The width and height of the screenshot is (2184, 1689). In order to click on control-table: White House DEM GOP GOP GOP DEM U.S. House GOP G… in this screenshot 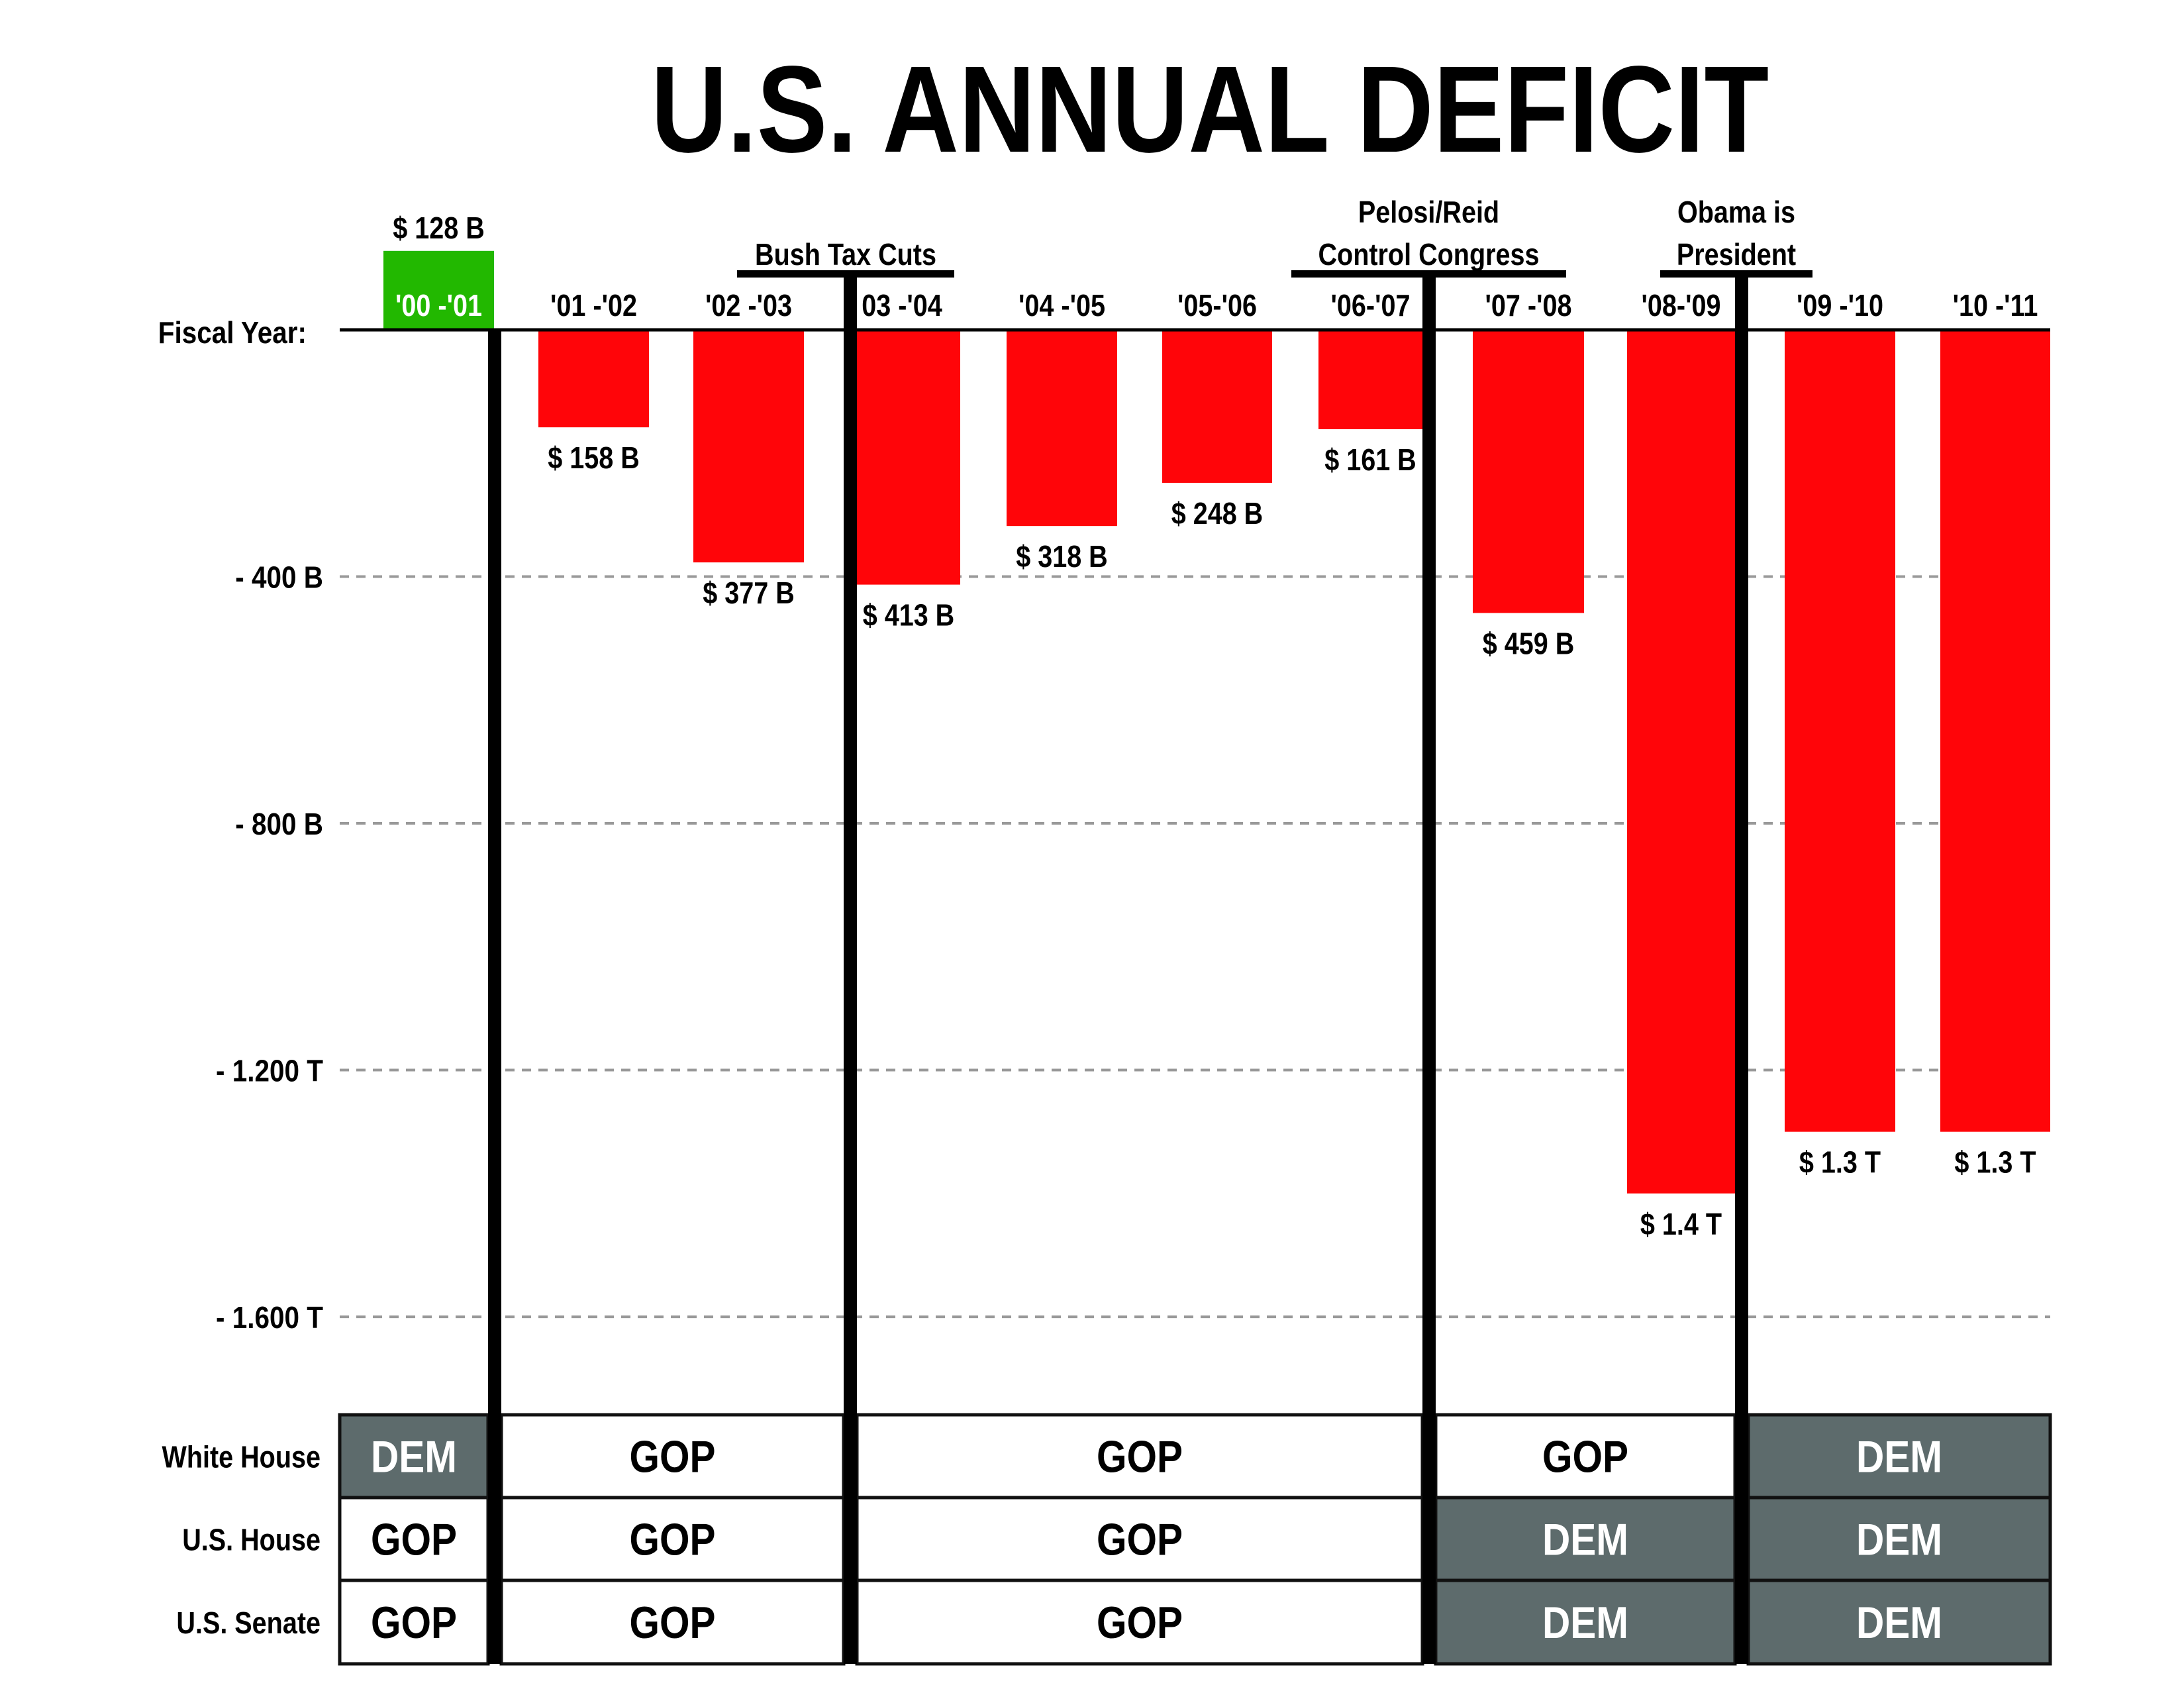, I will do `click(1107, 1539)`.